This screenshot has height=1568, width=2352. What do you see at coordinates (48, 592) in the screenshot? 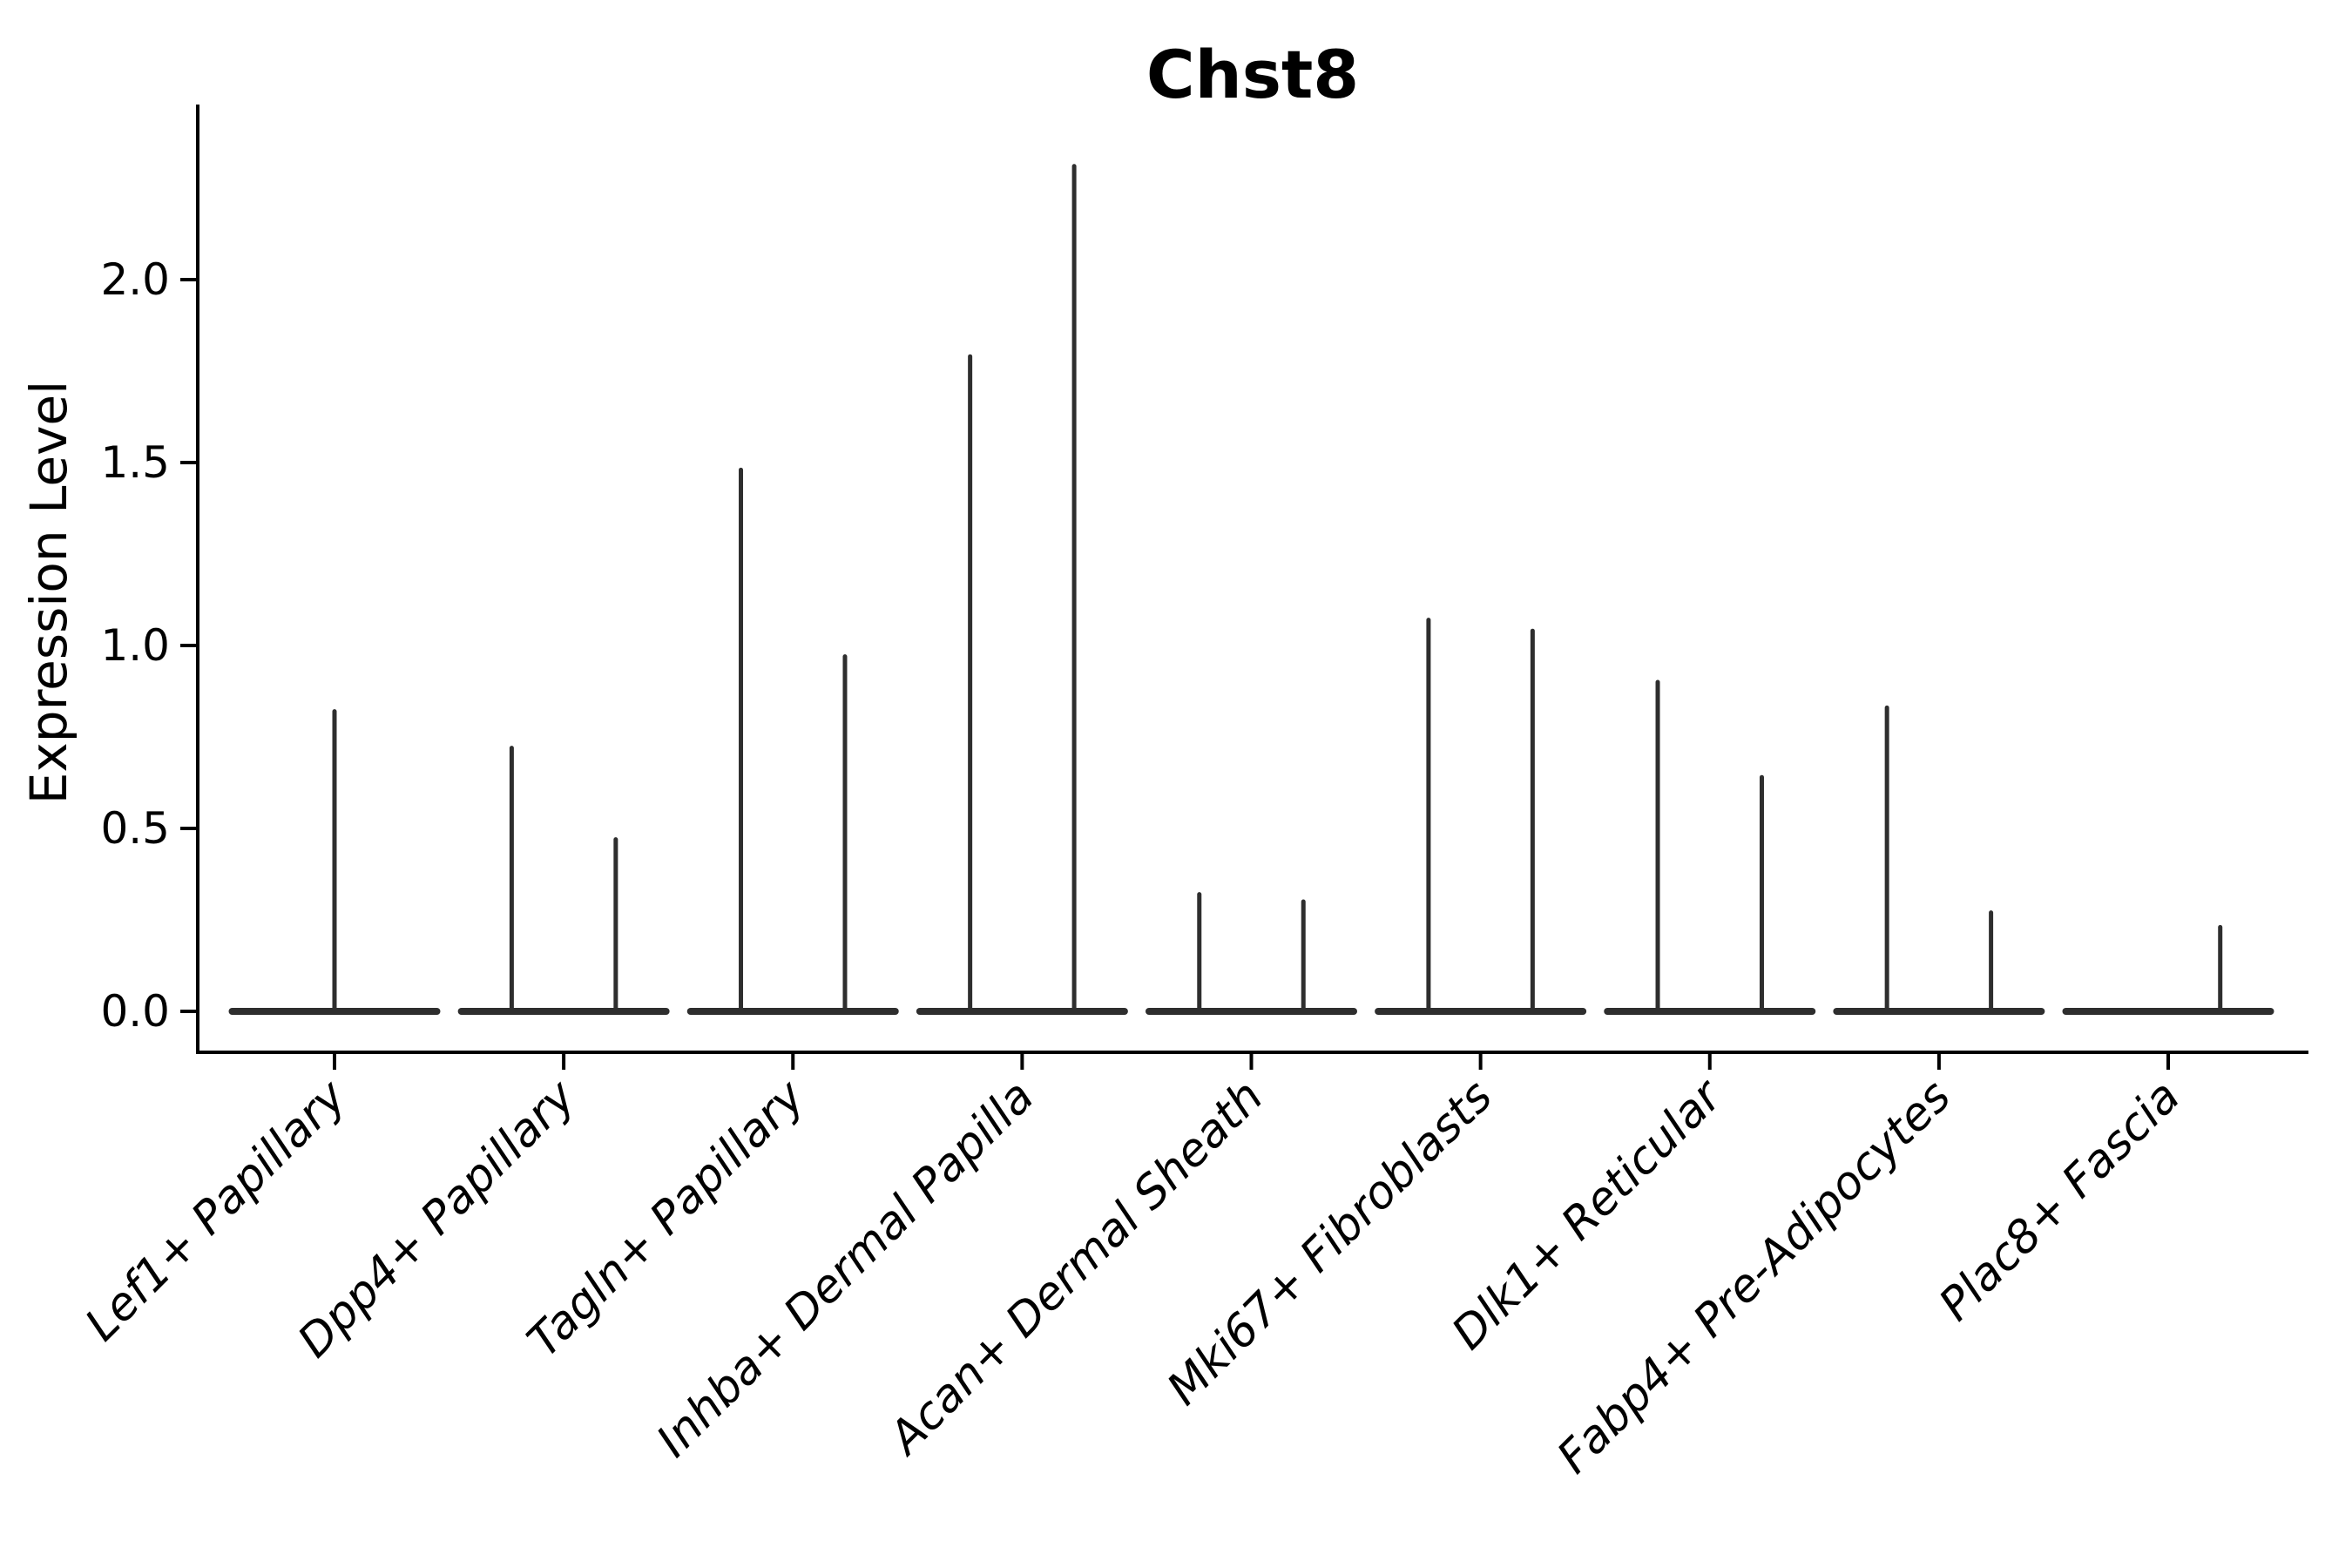
I see `y-axis-label: Expression Level` at bounding box center [48, 592].